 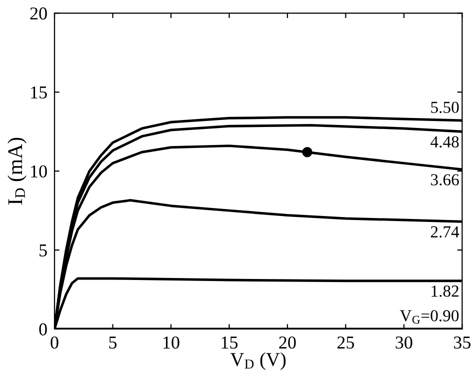 I want to click on legend-label: 3.66, so click(x=445, y=180).